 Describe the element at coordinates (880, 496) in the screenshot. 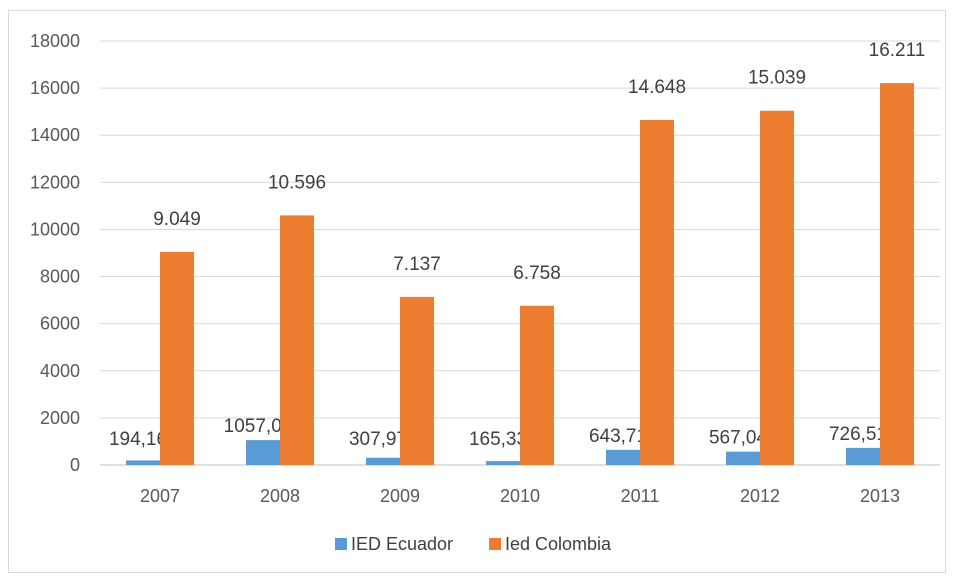

I see `x-tick-label: 2013` at that location.